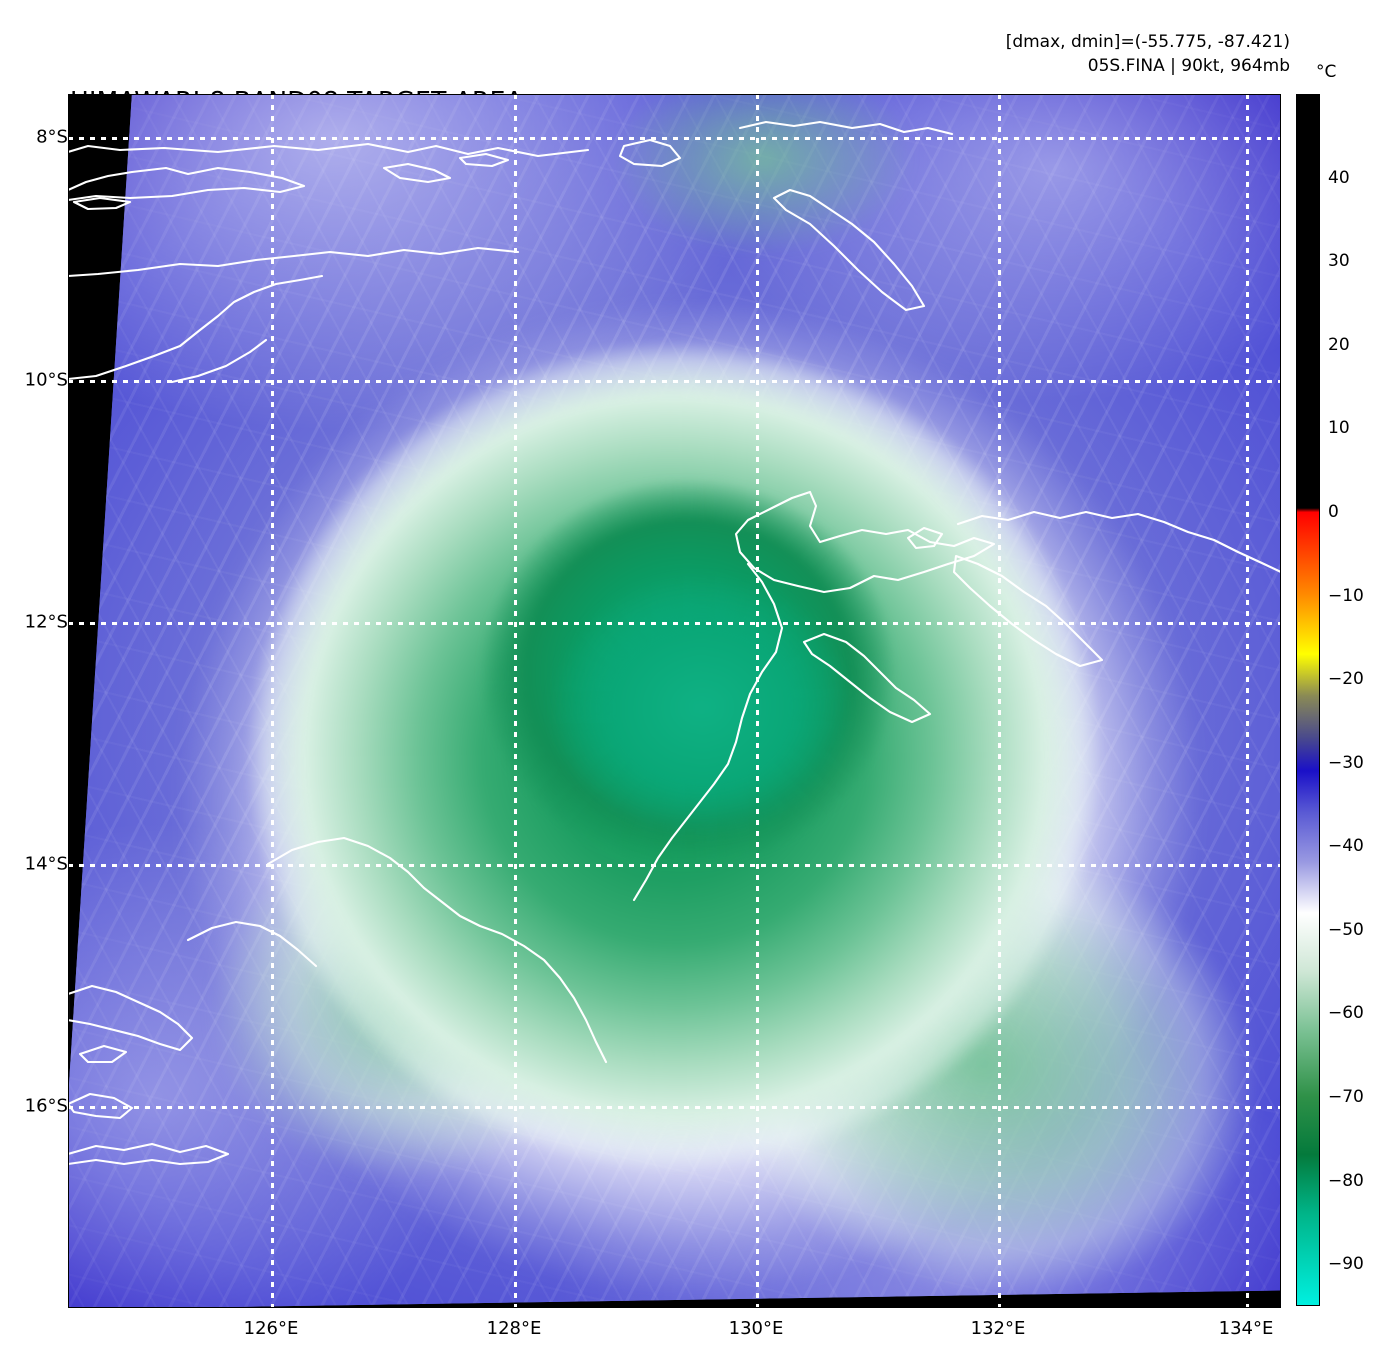 The image size is (1388, 1359). What do you see at coordinates (46, 864) in the screenshot?
I see `lat-tick-label: 14°S` at bounding box center [46, 864].